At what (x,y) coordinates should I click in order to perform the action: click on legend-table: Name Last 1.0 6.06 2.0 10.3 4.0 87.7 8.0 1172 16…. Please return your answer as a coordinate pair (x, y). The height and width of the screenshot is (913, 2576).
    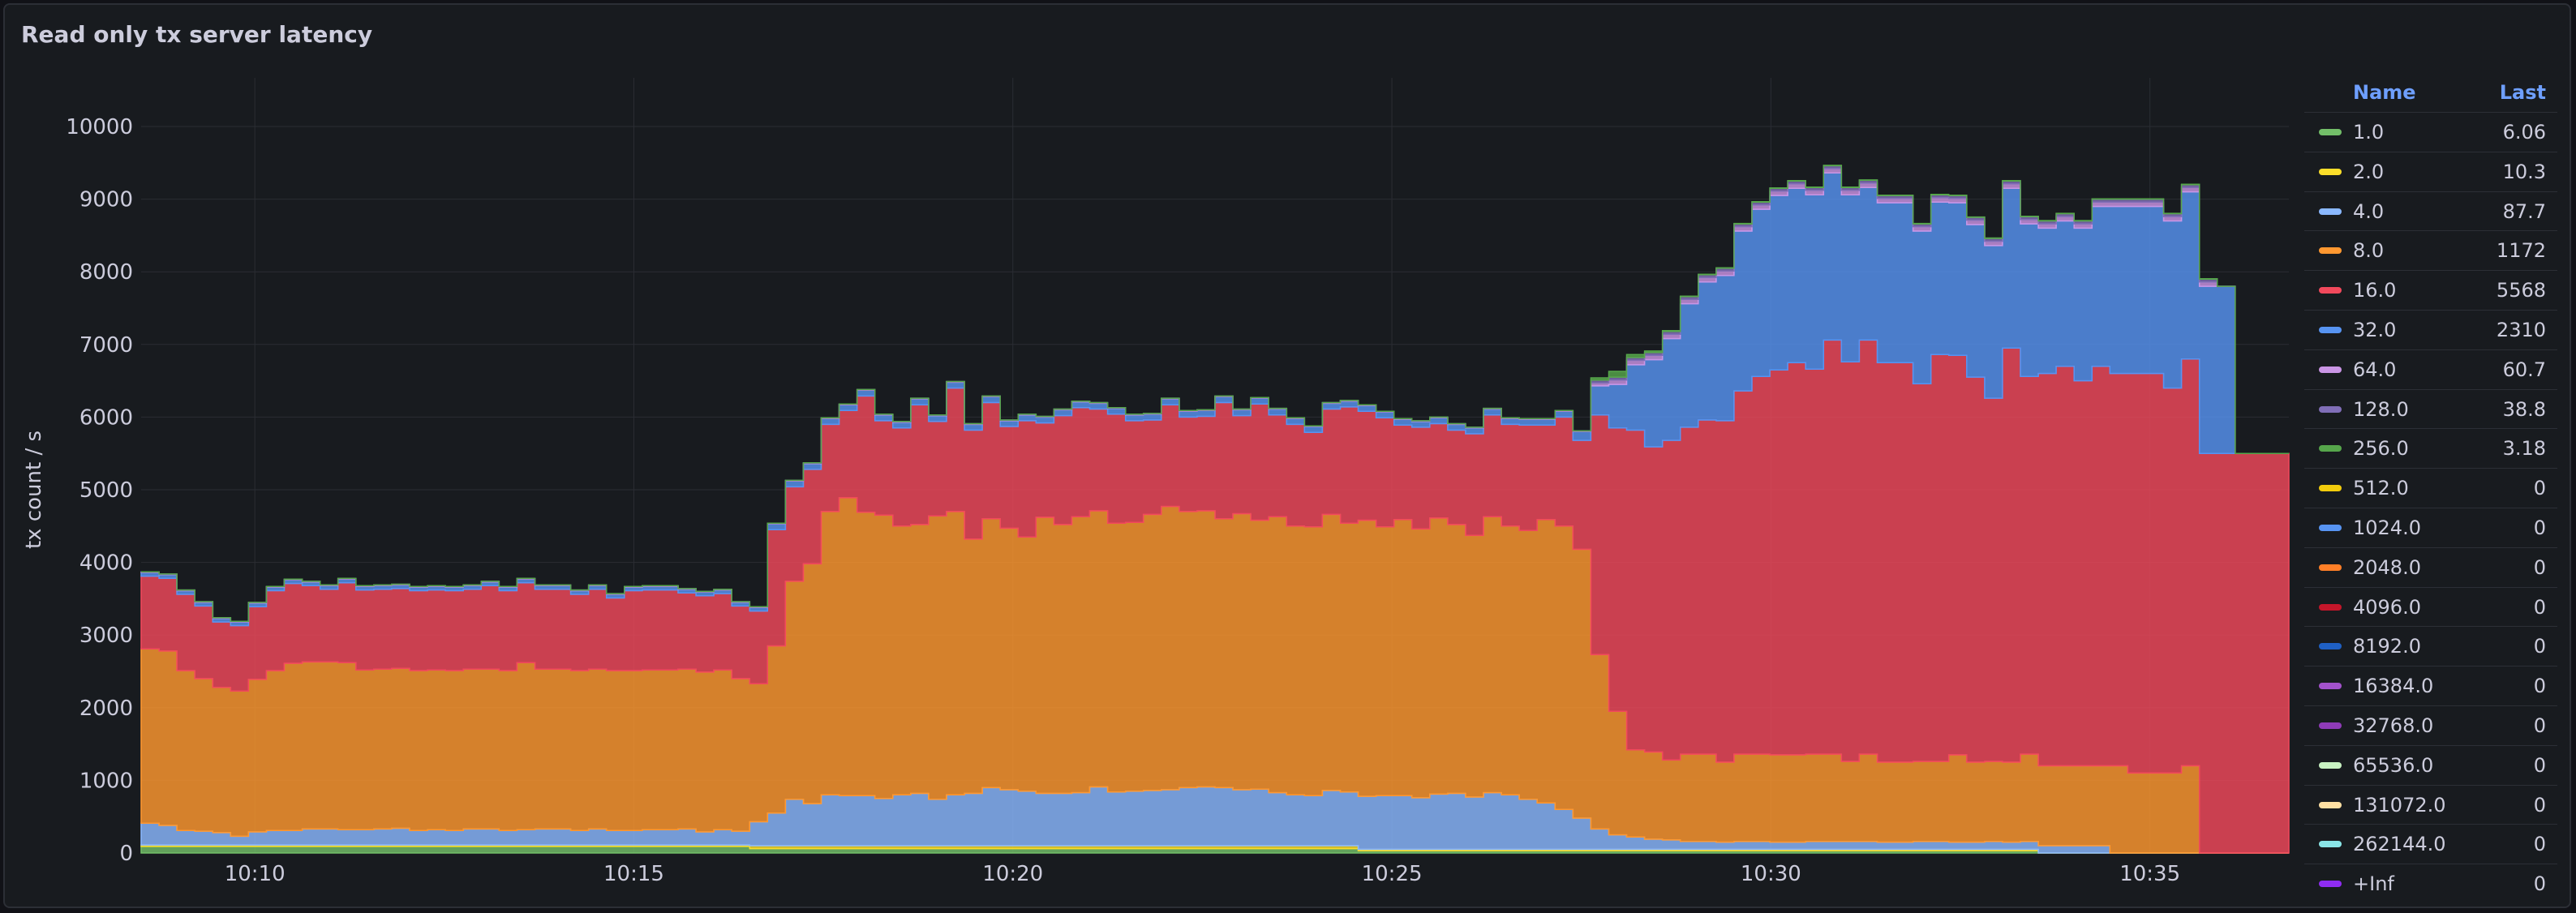
    Looking at the image, I should click on (2430, 489).